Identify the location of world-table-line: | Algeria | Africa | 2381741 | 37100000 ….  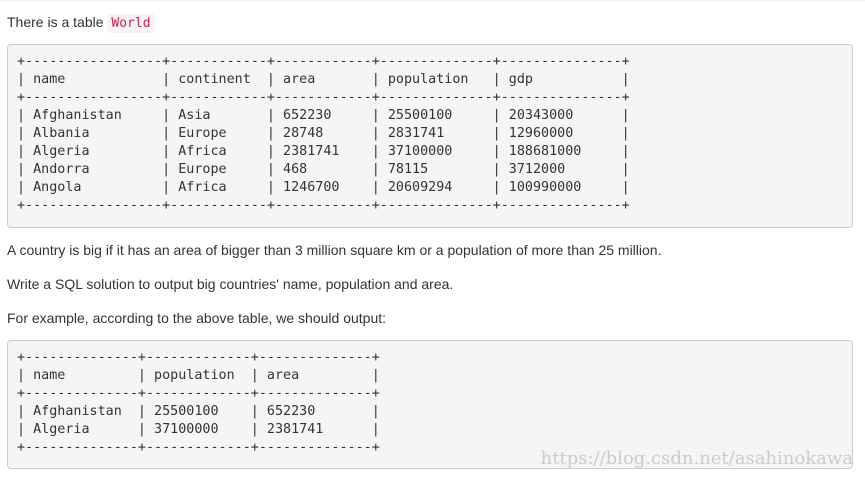
(323, 151).